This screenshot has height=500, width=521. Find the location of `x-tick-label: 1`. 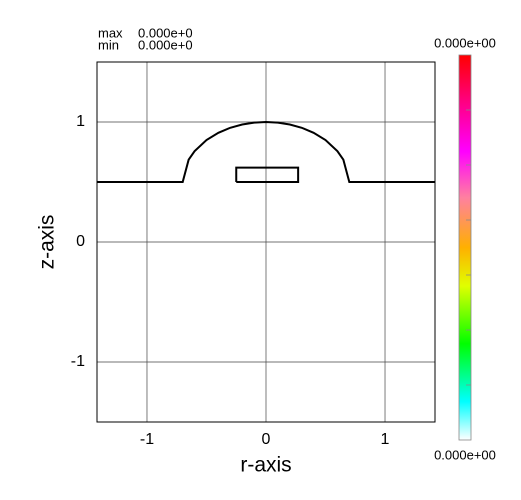

x-tick-label: 1 is located at coordinates (385, 439).